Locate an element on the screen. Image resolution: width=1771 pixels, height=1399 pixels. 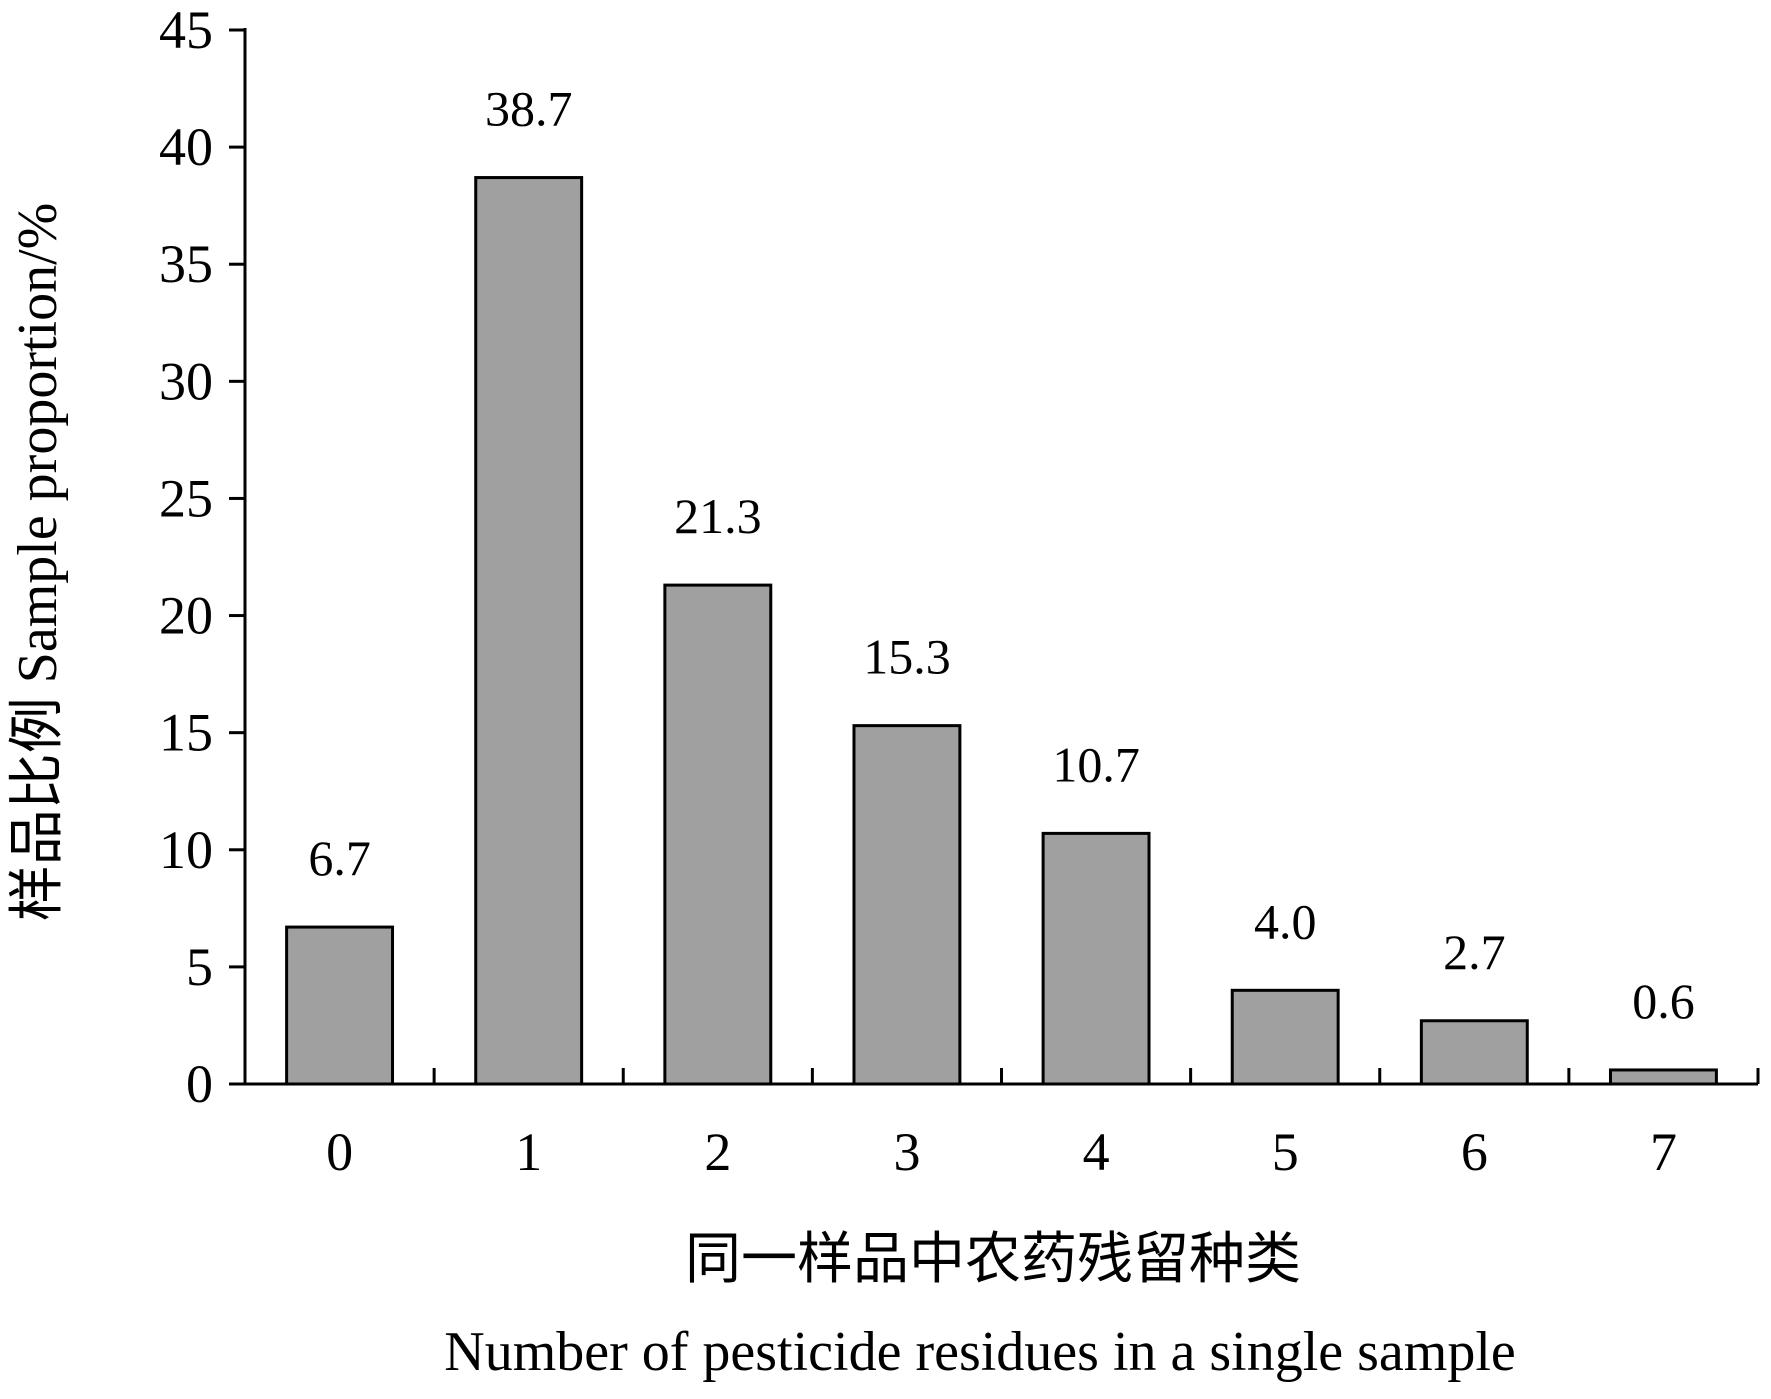
bar-value-label: 38.7 is located at coordinates (529, 109).